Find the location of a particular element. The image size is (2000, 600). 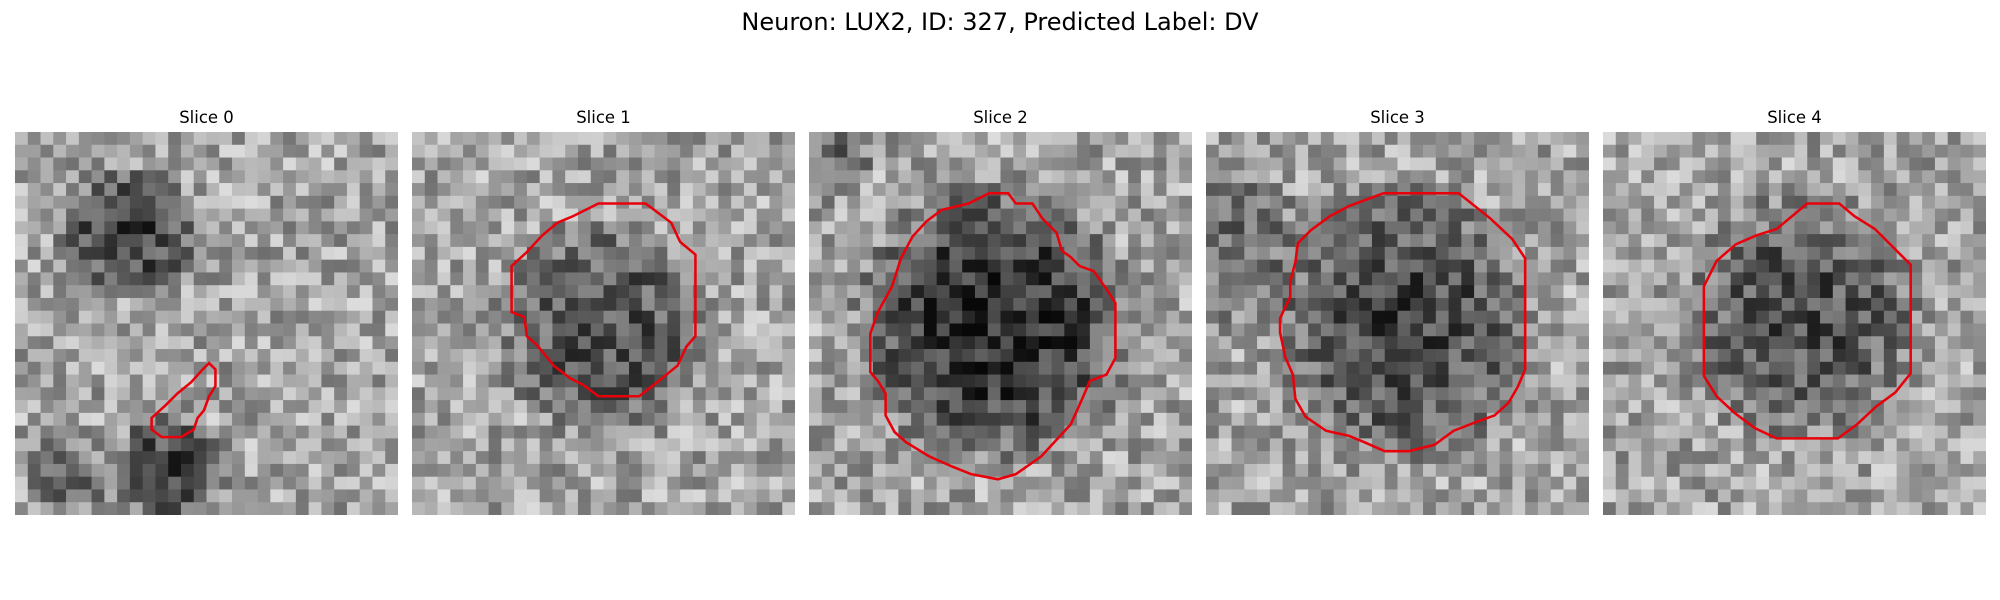

panel-slice-0: Slice 0 is located at coordinates (206, 311).